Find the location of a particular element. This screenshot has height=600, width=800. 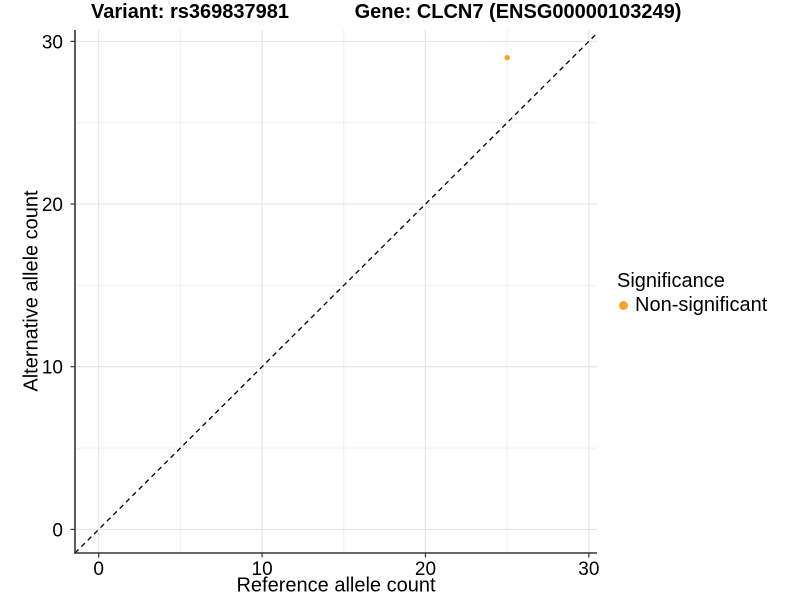

data-point is located at coordinates (507, 57).